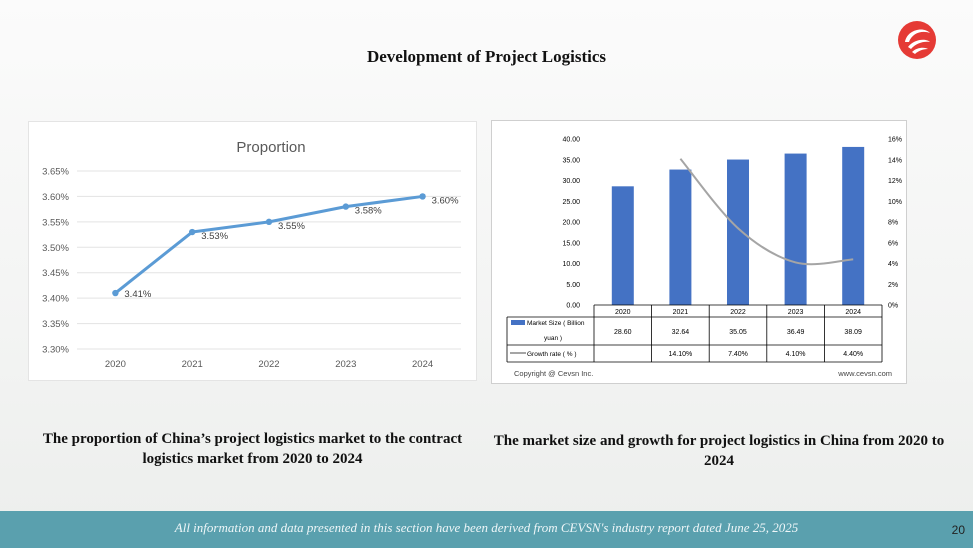  Describe the element at coordinates (291, 226) in the screenshot. I see `data-label: 3.55%` at that location.